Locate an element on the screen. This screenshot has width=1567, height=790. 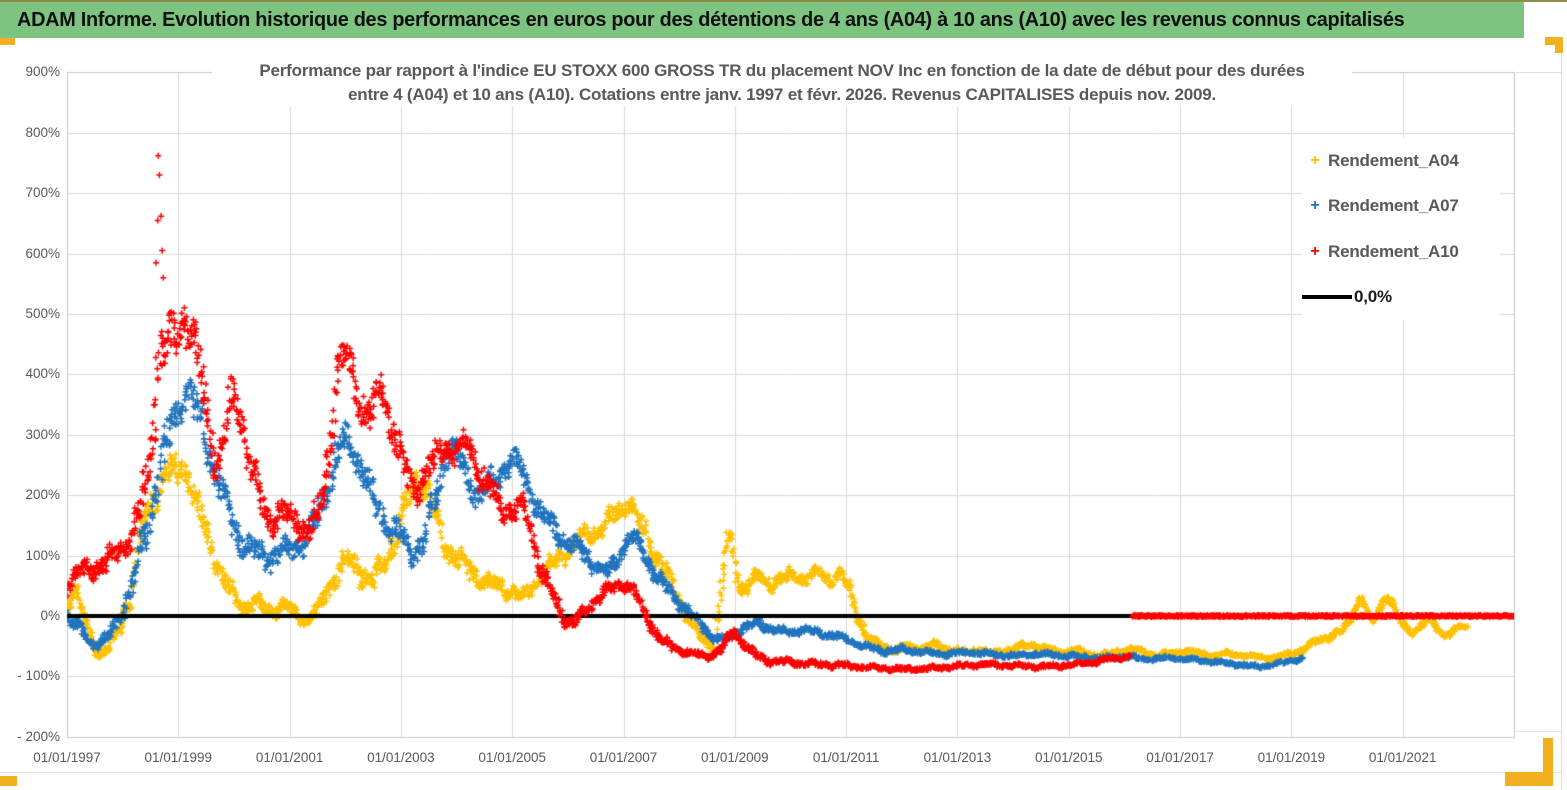
y-axis-tick-label: 200% is located at coordinates (42, 495).